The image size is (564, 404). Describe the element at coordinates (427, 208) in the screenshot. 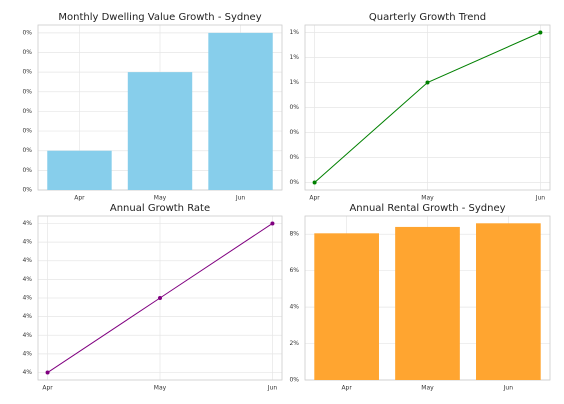

I see `chart-title: Annual Rental Growth - Sydney` at that location.